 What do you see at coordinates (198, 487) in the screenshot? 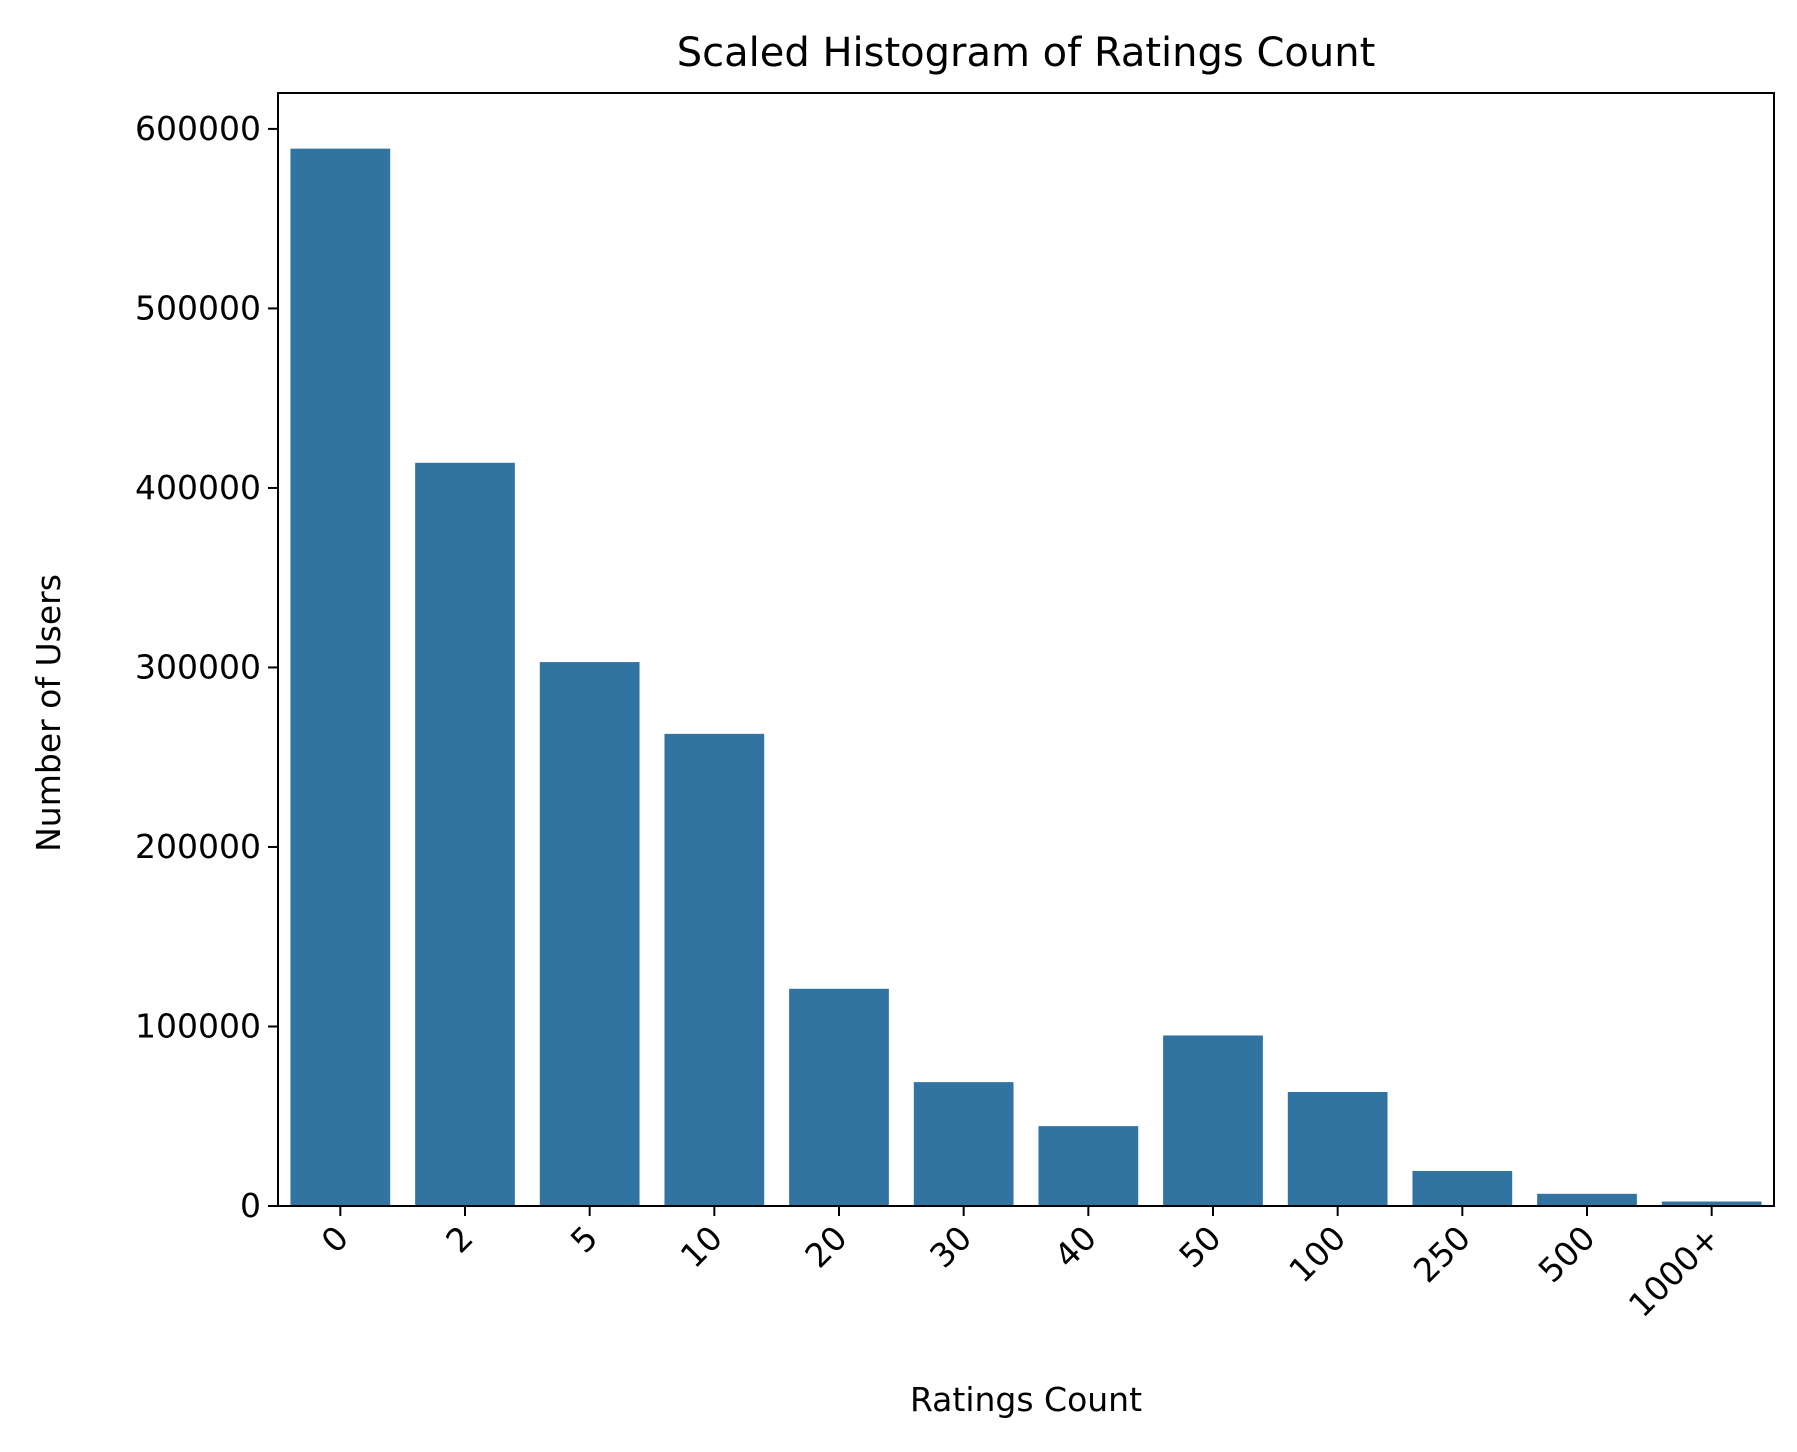
I see `y-tick-label: 400000` at bounding box center [198, 487].